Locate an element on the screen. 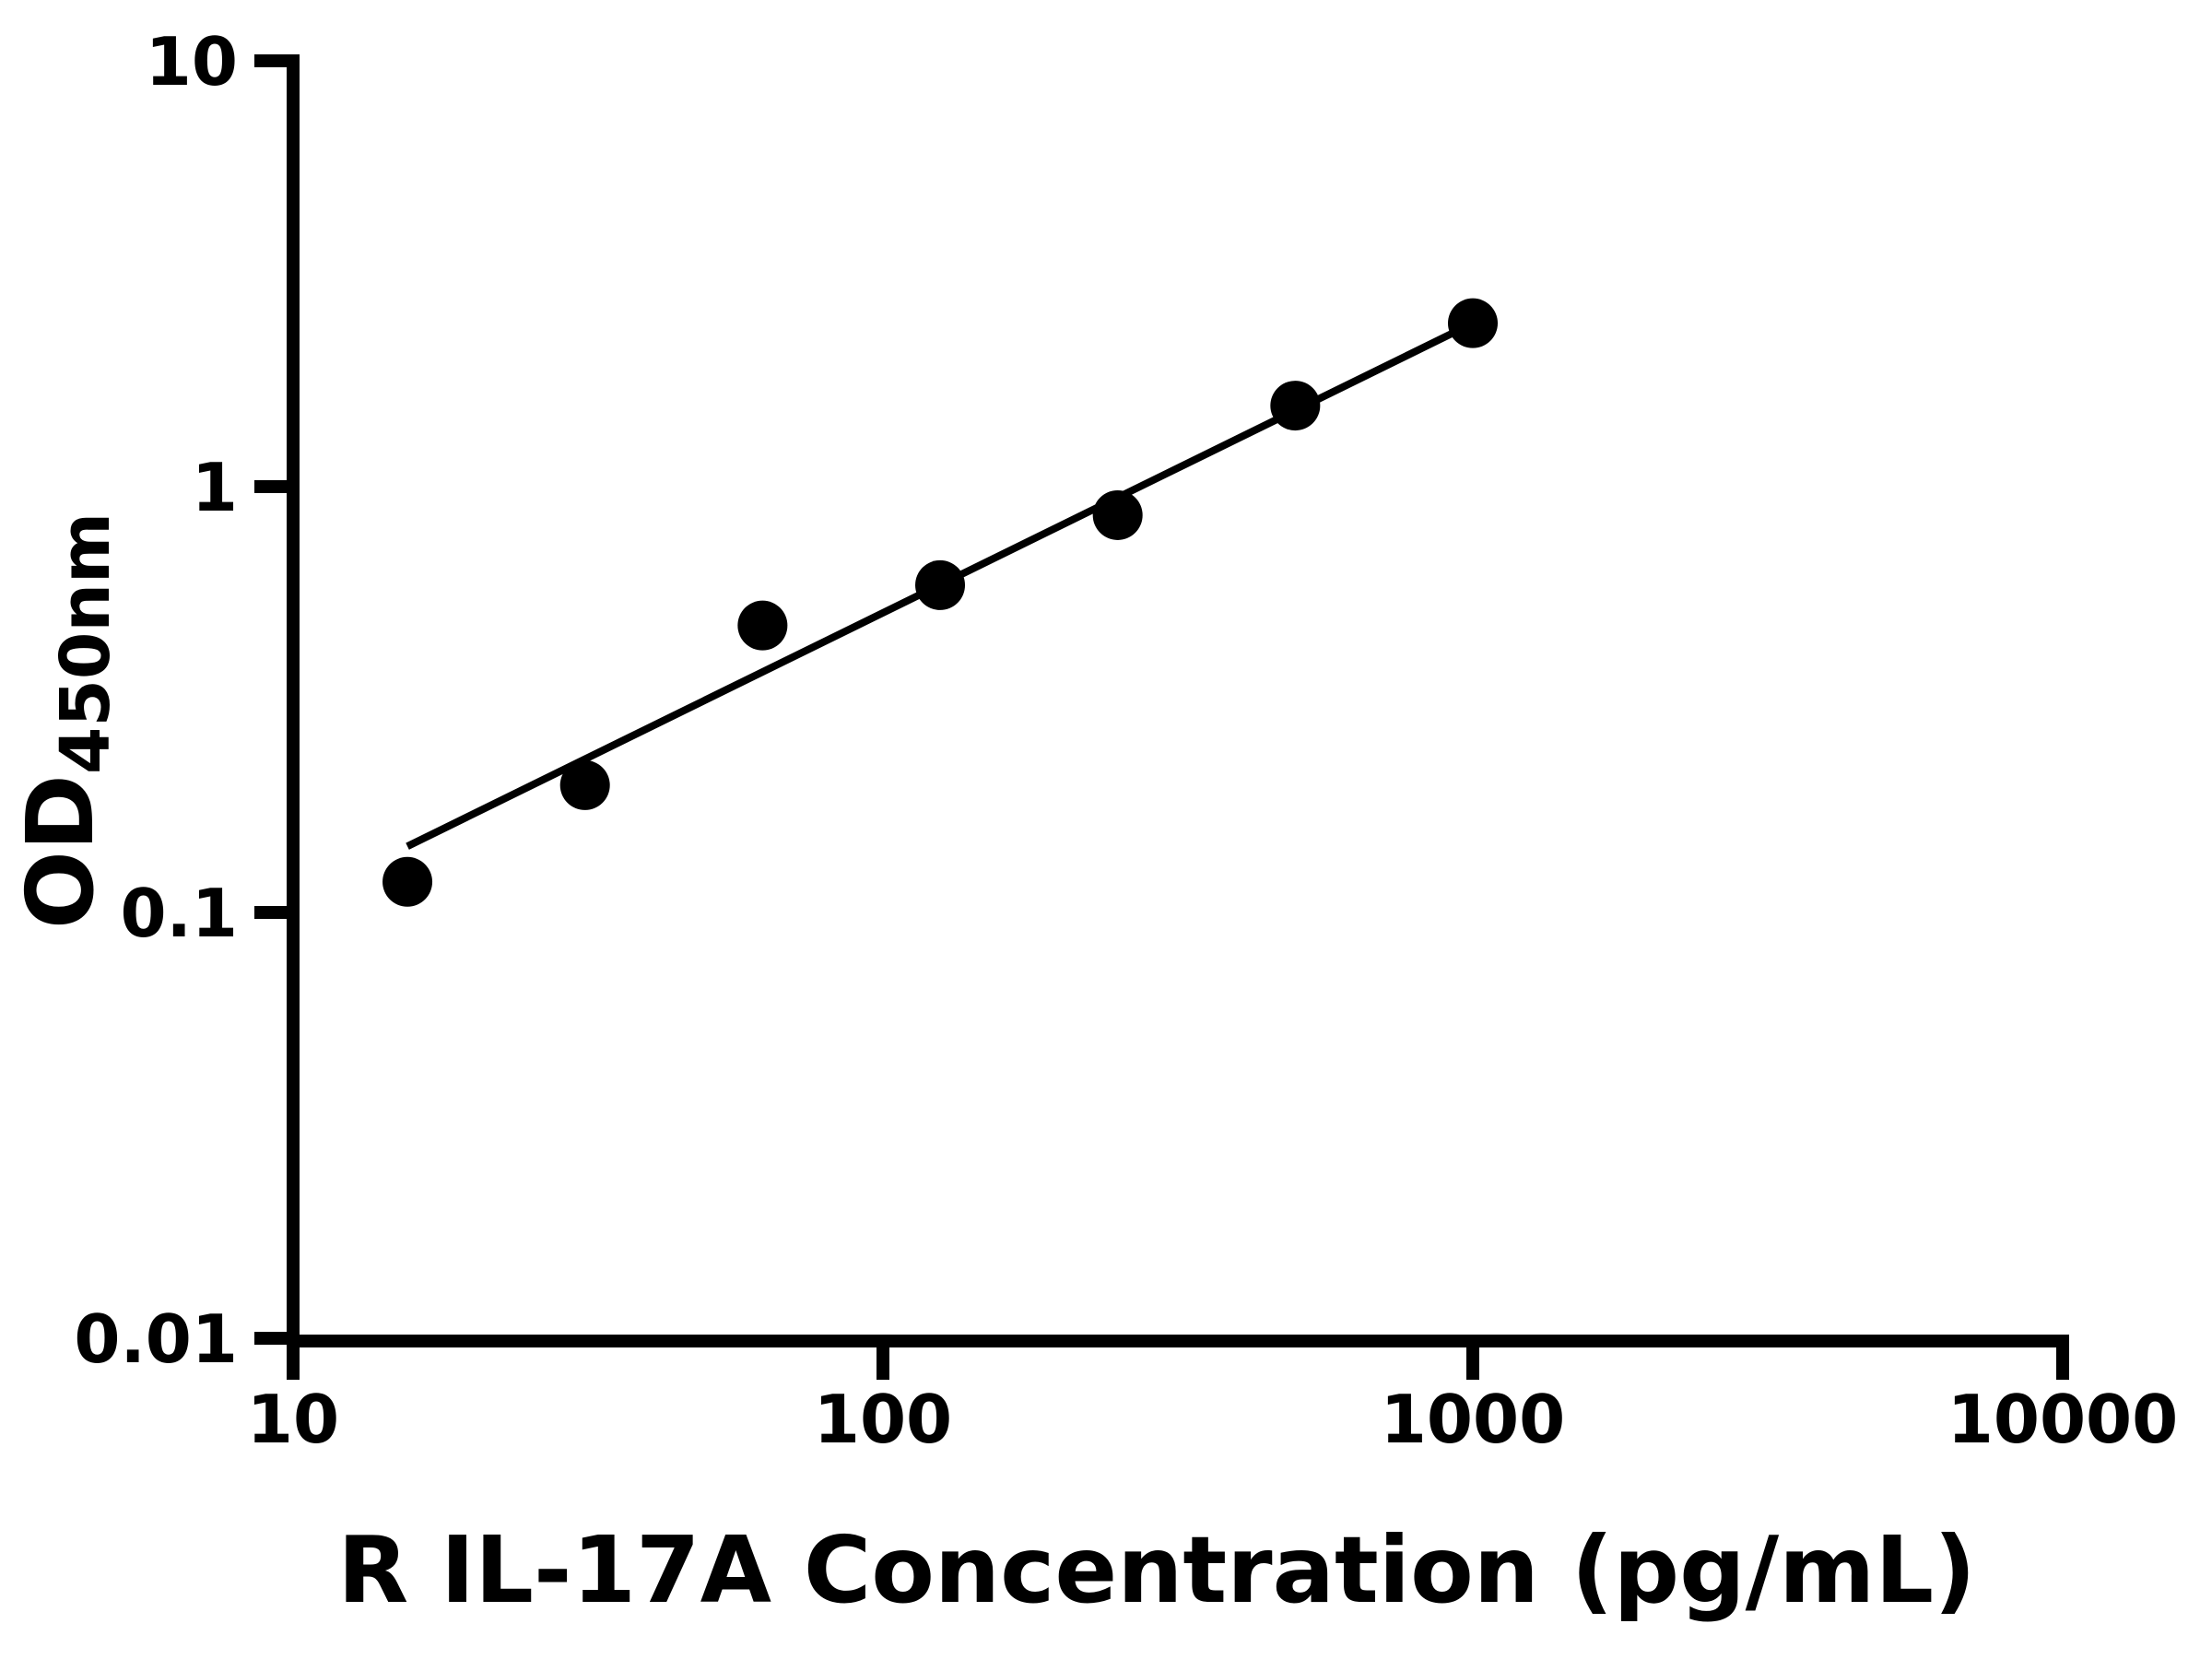  y-axis-title-main: OD is located at coordinates (60, 851).